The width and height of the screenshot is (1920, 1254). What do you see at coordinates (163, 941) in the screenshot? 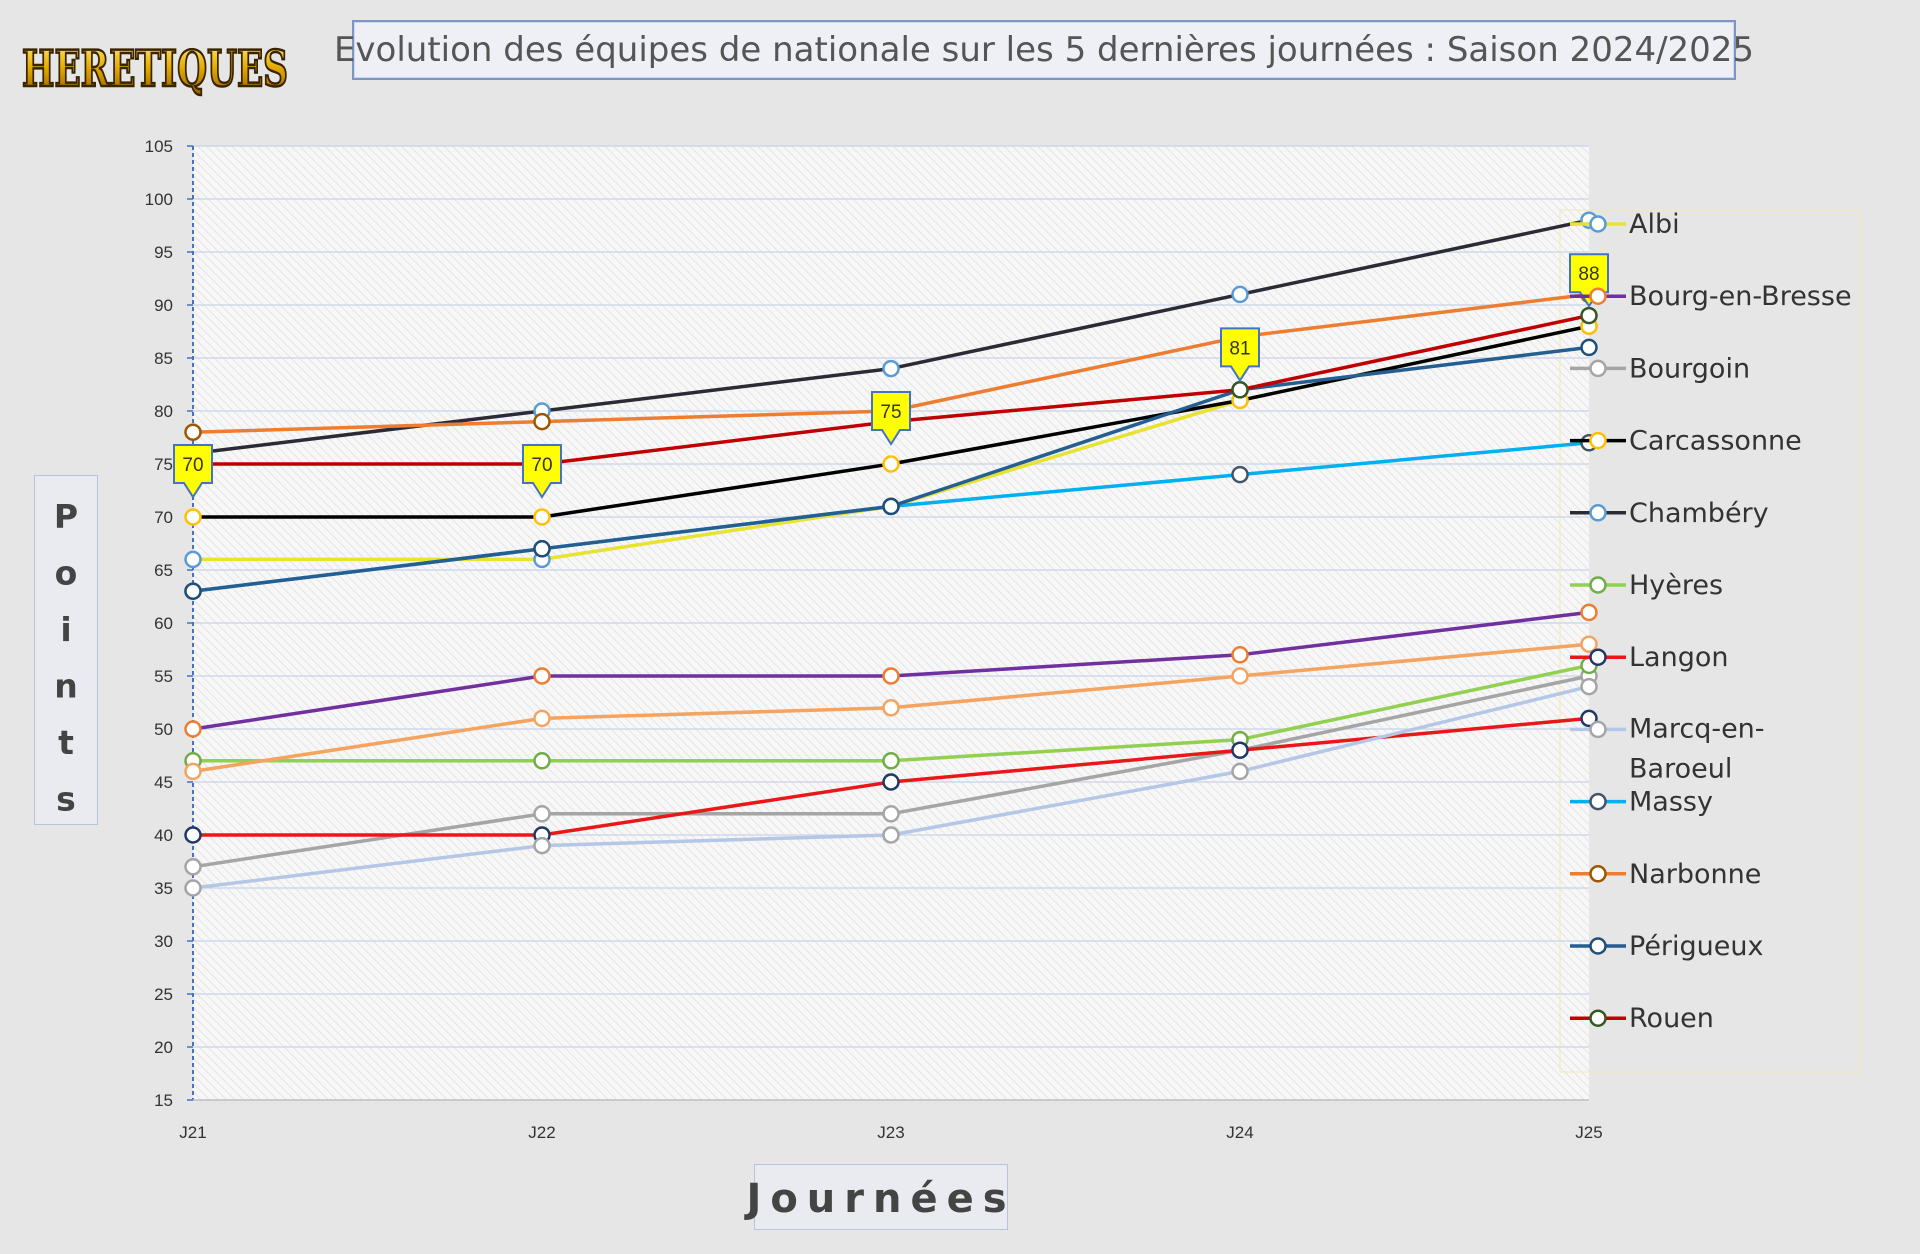
I see `y-tick-label: 30` at bounding box center [163, 941].